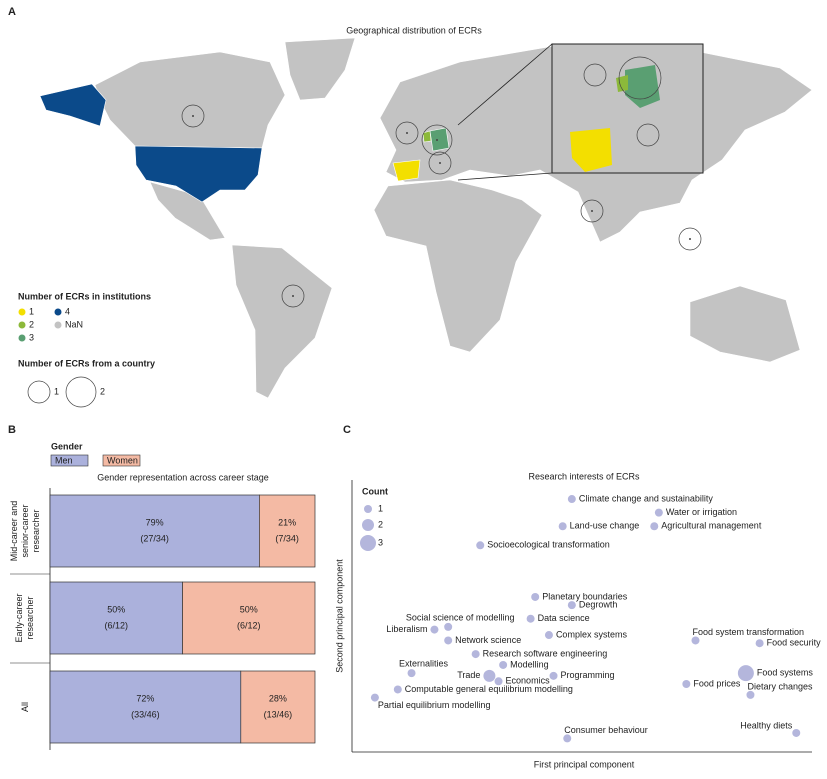  Describe the element at coordinates (642, 86) in the screenshot. I see `inset-germany` at that location.